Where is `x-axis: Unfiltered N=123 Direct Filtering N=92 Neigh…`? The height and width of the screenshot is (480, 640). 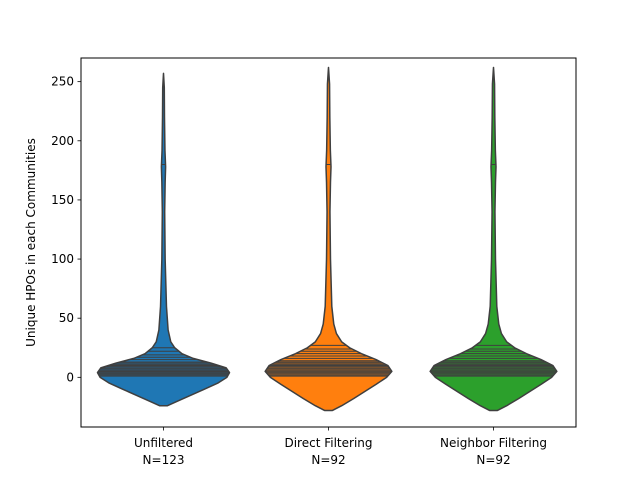 x-axis: Unfiltered N=123 Direct Filtering N=92 Neigh… is located at coordinates (340, 447).